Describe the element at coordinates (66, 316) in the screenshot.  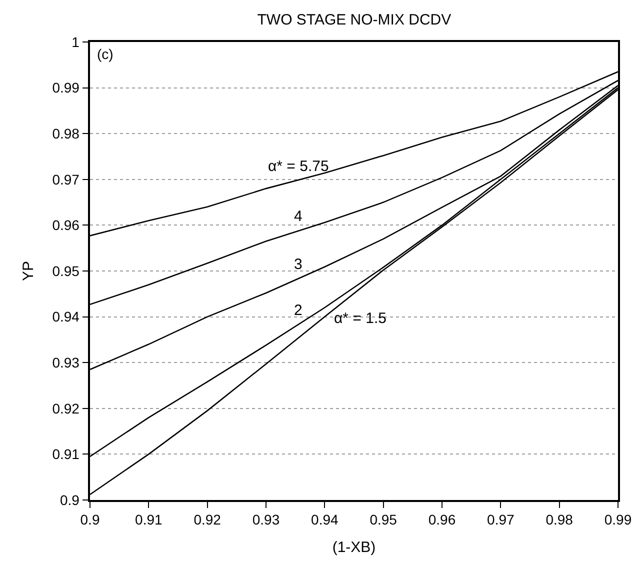
I see `y-tick-label: 0.94` at that location.